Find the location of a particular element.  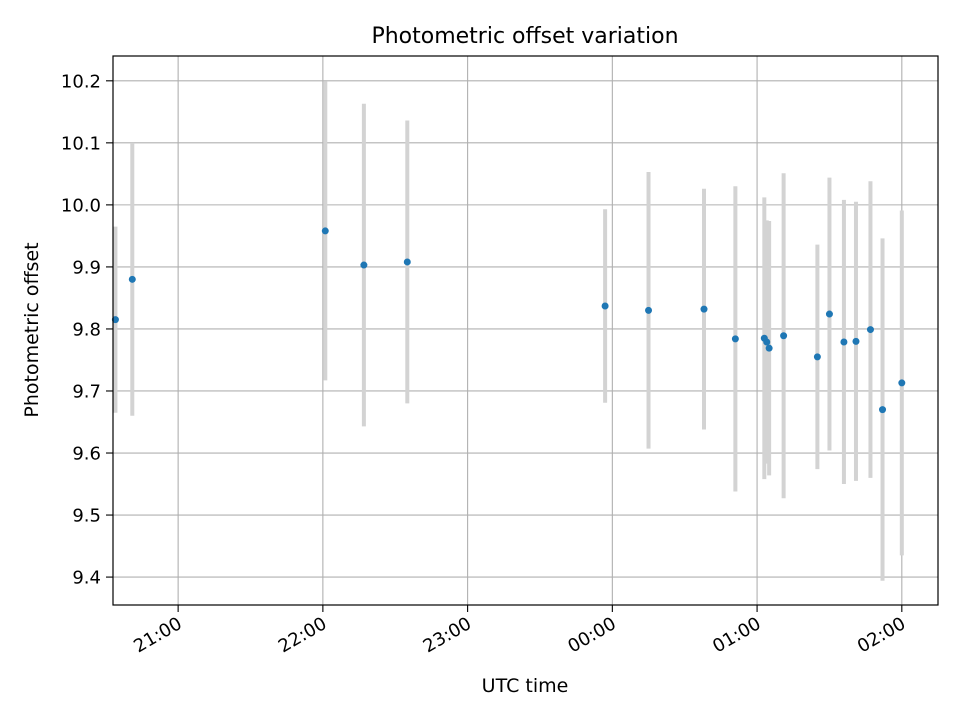

y-tick-label: 9.9 is located at coordinates (86, 267).